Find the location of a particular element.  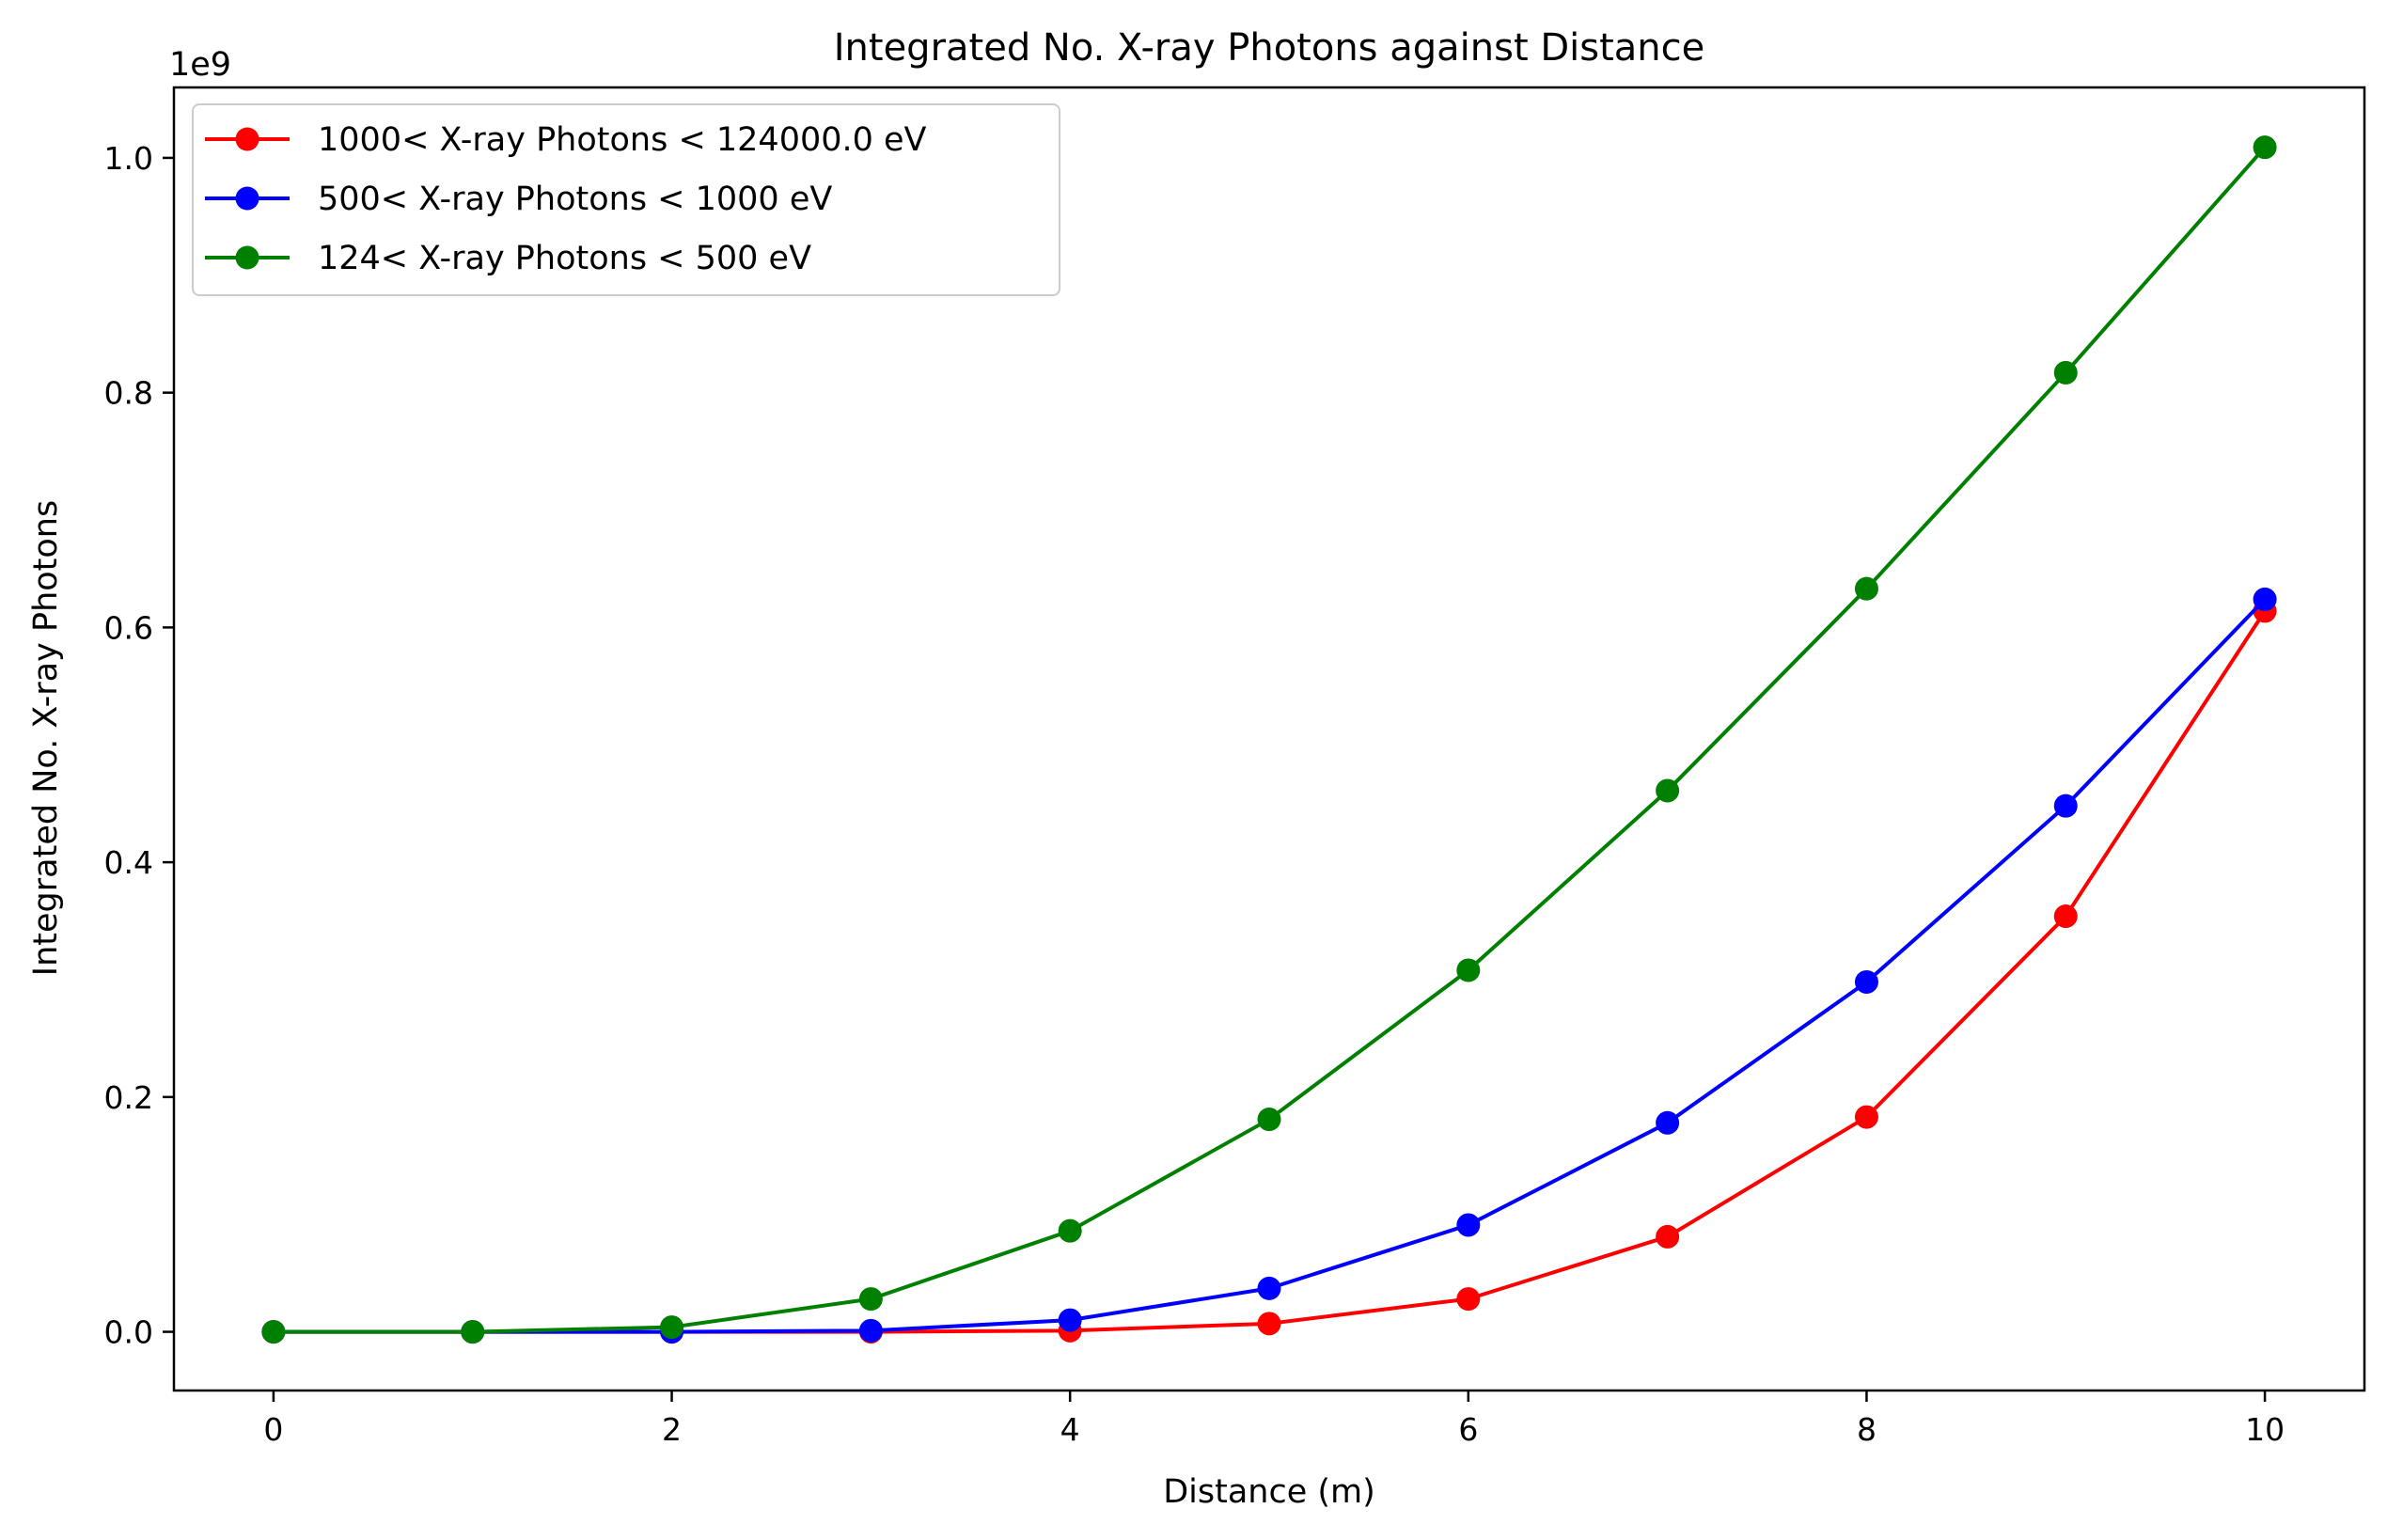

y-tick-label: 1.0 is located at coordinates (128, 158).